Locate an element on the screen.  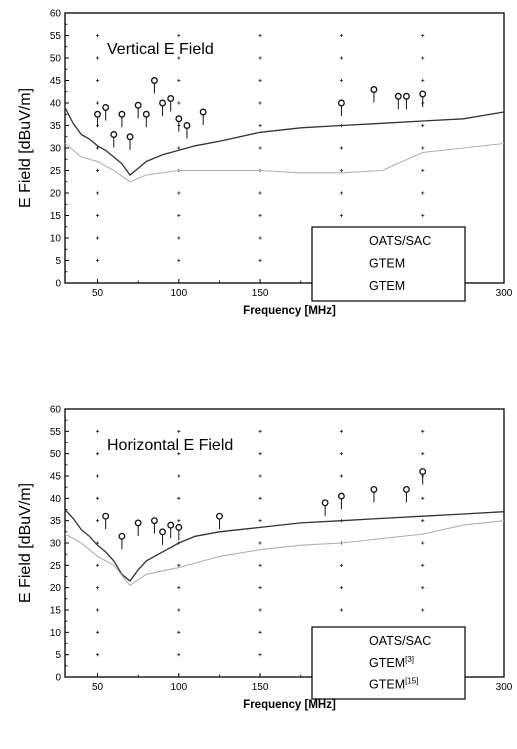
y-tick-label: 35 is located at coordinates (56, 521).